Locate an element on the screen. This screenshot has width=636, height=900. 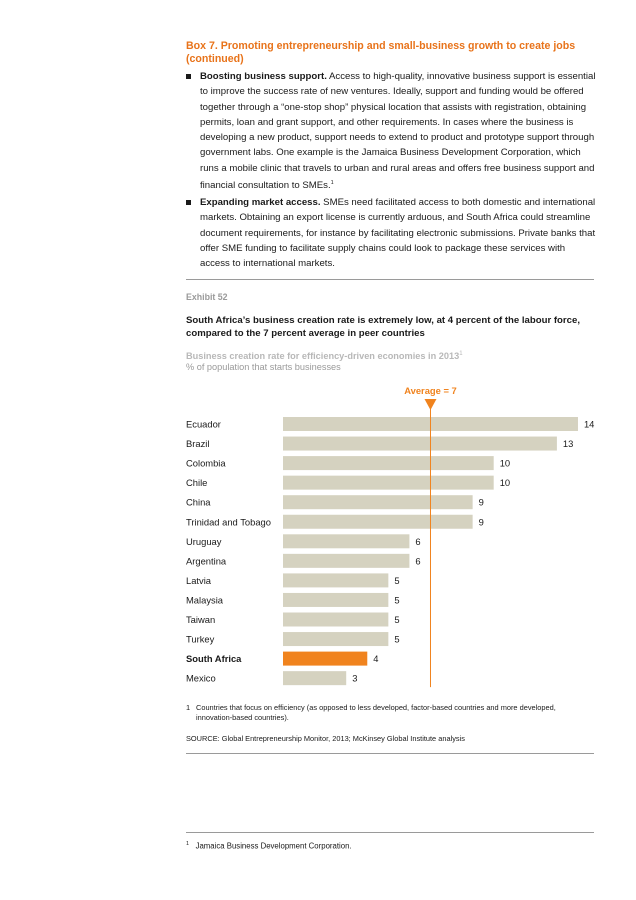
bar-trinidad-and-tobago is located at coordinates (378, 521).